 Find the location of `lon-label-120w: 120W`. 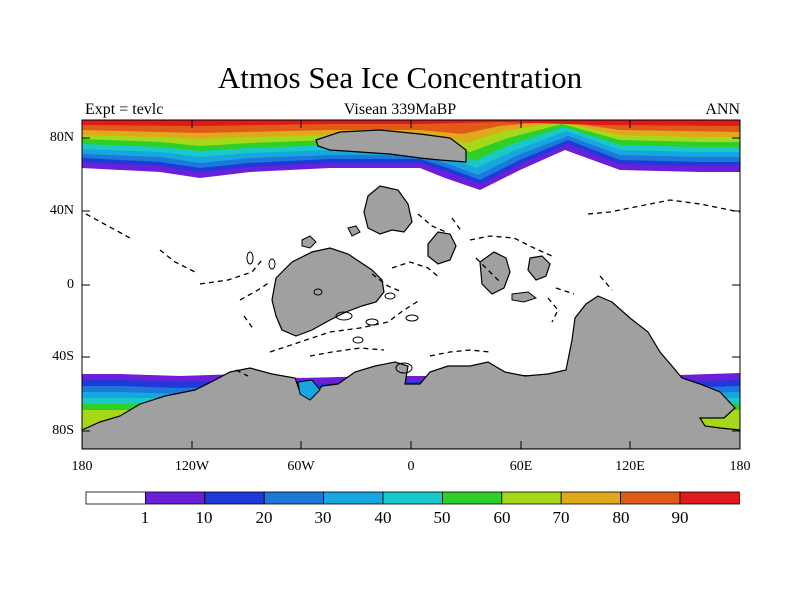

lon-label-120w: 120W is located at coordinates (192, 466).